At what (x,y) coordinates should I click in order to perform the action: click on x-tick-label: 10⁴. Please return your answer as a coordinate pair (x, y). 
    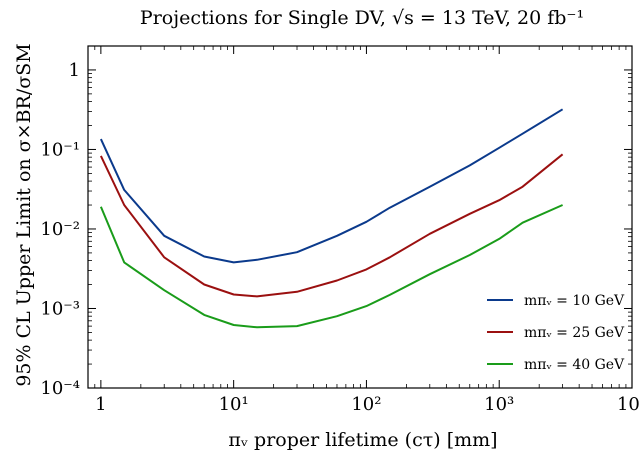
    Looking at the image, I should click on (628, 404).